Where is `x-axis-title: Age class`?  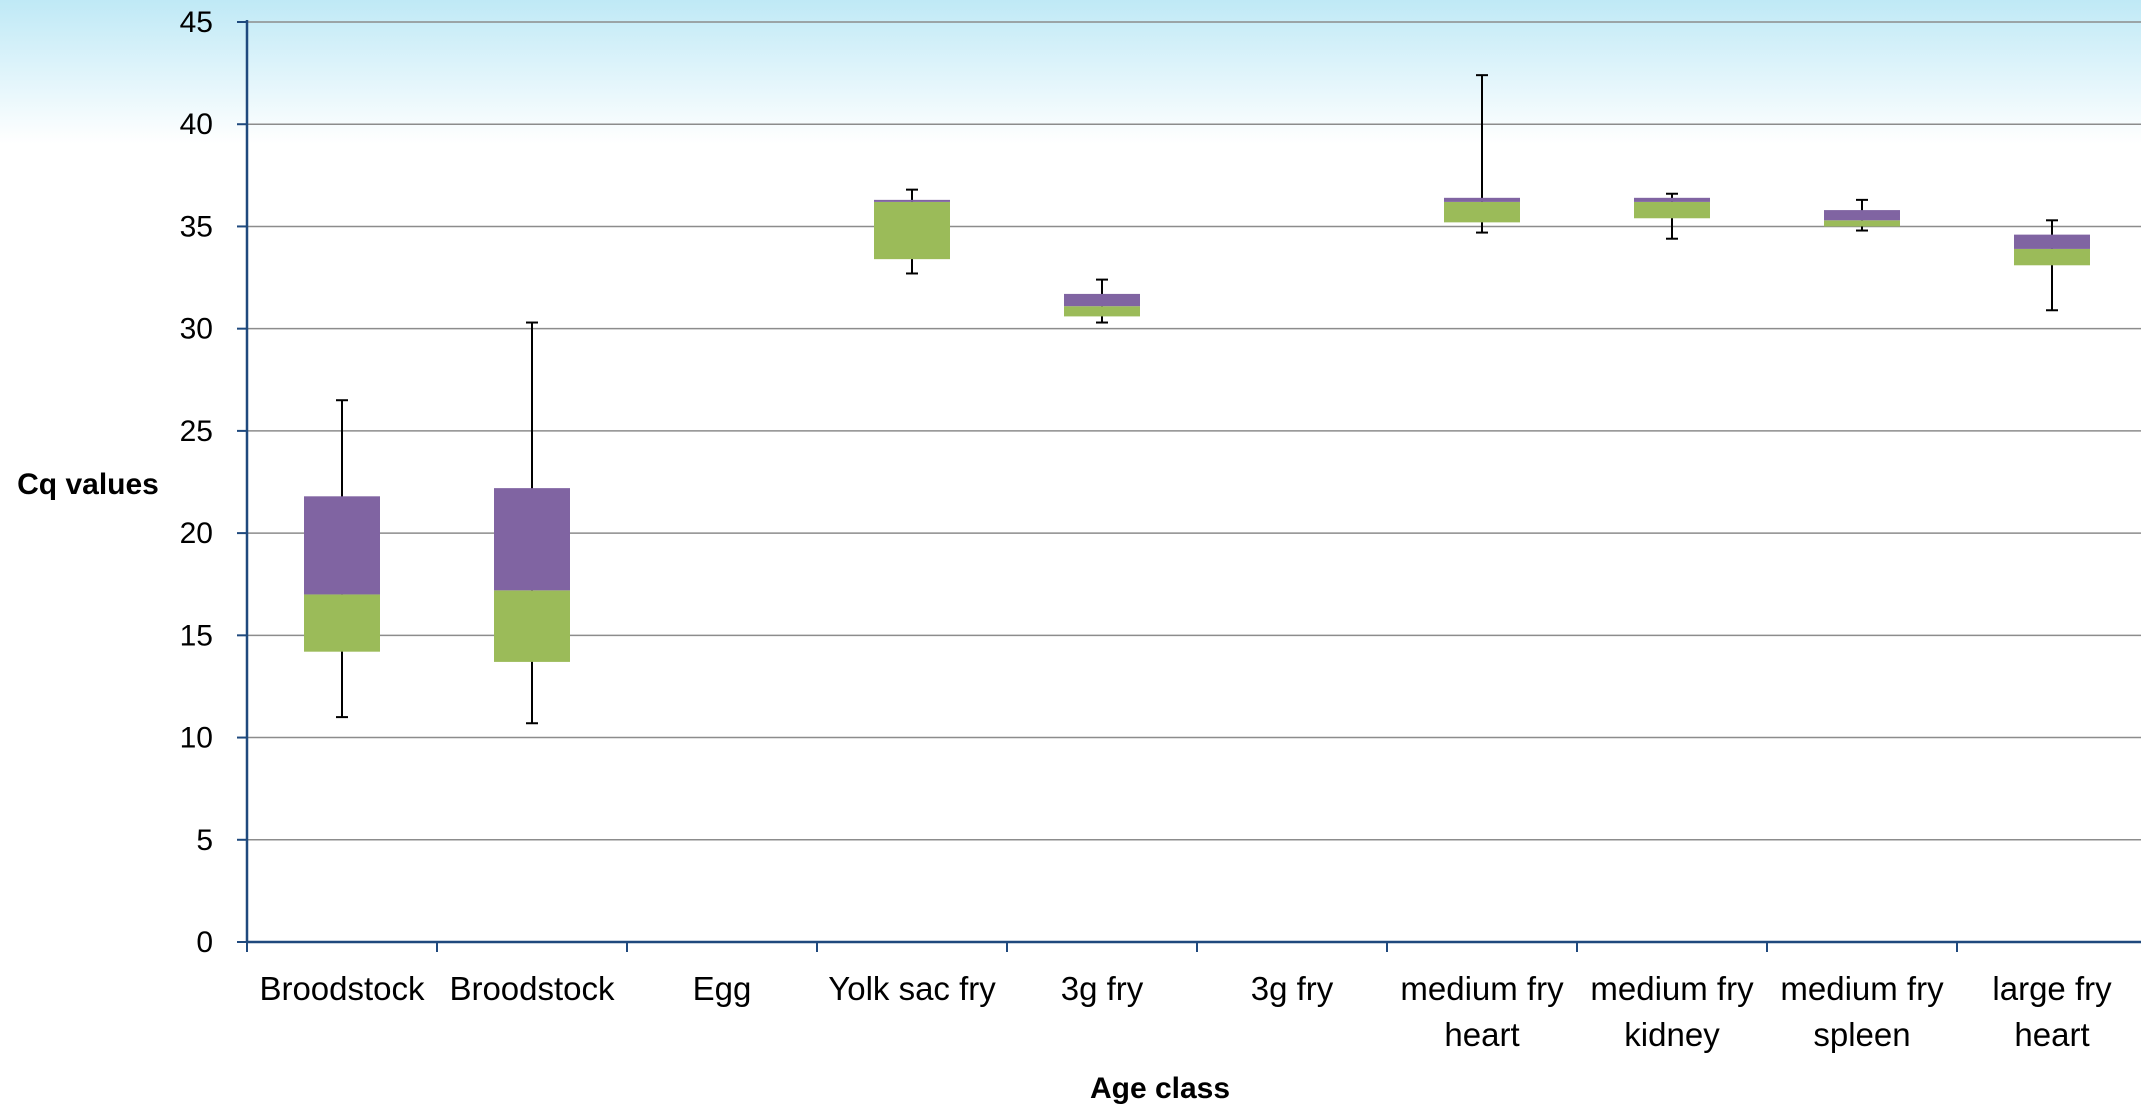 x-axis-title: Age class is located at coordinates (1160, 1088).